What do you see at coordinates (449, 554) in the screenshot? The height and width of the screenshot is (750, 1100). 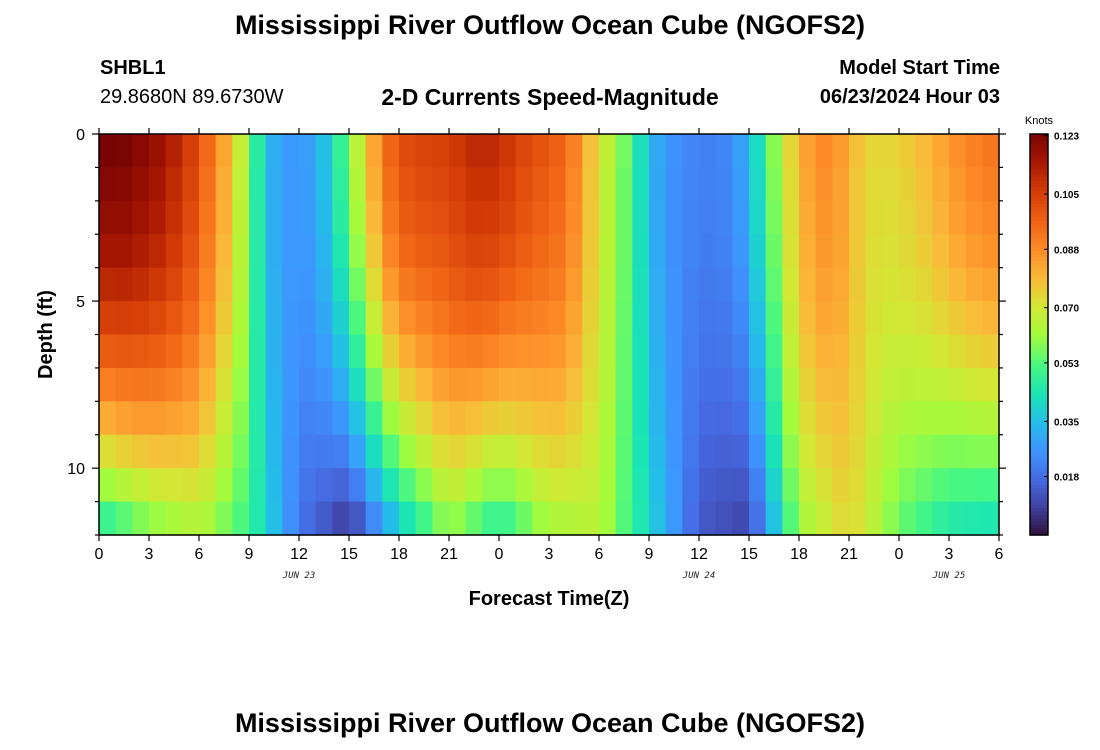 I see `x-tick-label: 21` at bounding box center [449, 554].